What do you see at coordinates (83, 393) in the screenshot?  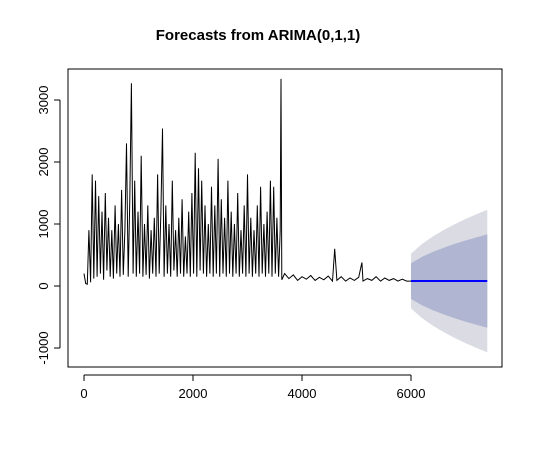 I see `x-tick-label: 0` at bounding box center [83, 393].